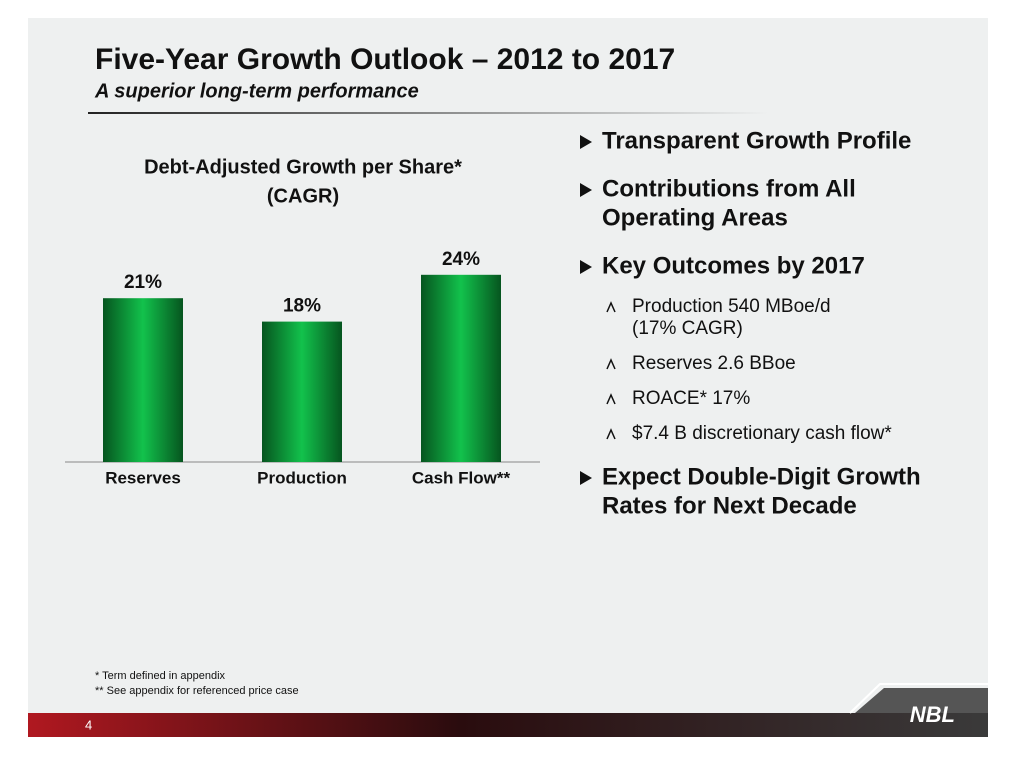 This screenshot has width=1009, height=770. What do you see at coordinates (303, 167) in the screenshot?
I see `chart-title: Debt-Adjusted Growth per Share*` at bounding box center [303, 167].